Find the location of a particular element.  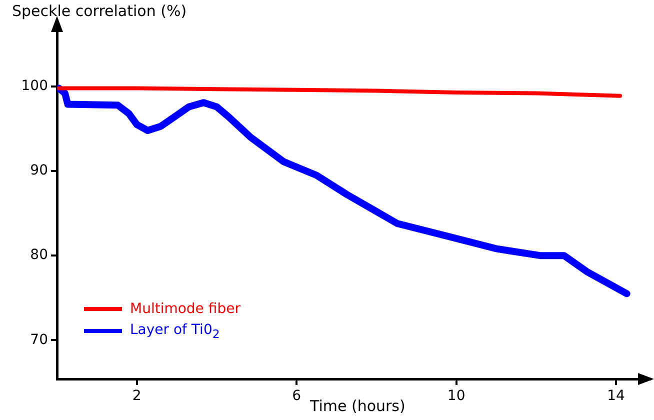

y-tick-label: 90 is located at coordinates (39, 170).